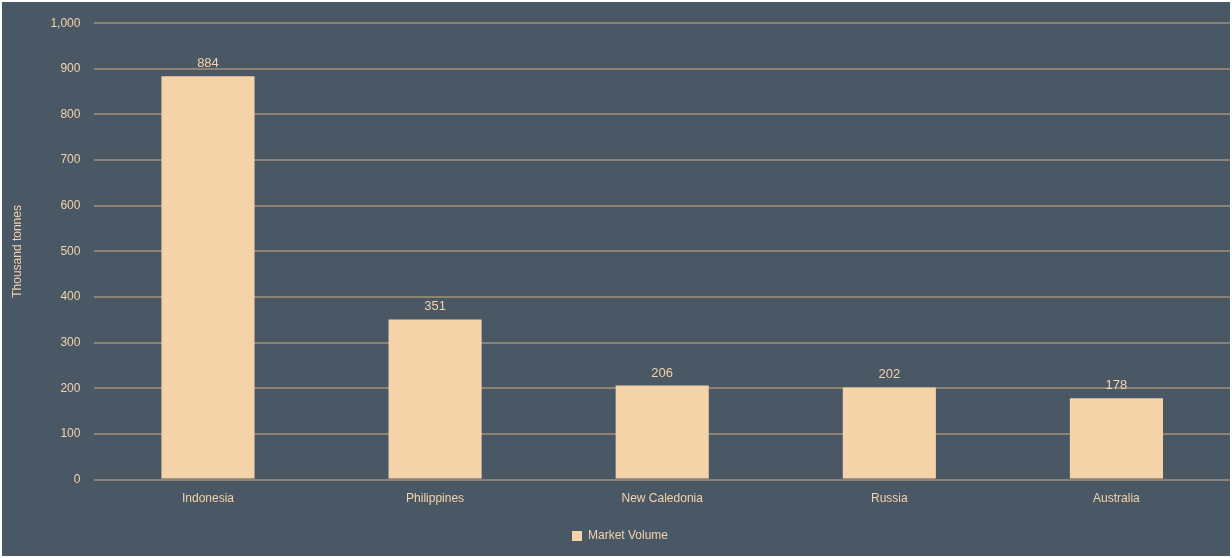 This screenshot has width=1232, height=558. I want to click on data-label: 884, so click(208, 63).